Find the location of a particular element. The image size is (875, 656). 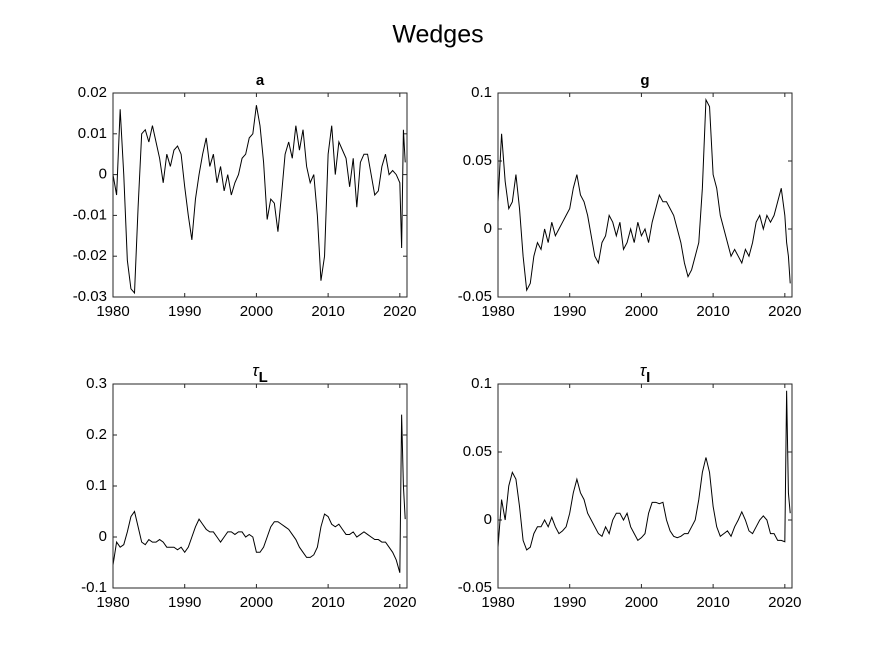

title-subscript: I is located at coordinates (648, 377).